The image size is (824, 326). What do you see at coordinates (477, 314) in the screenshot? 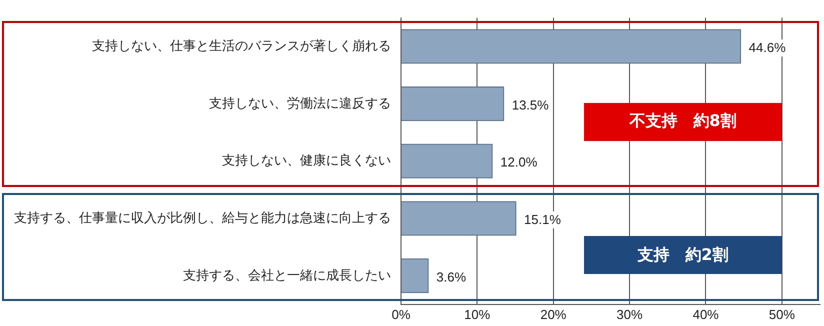
I see `x-tick-label: 10%` at bounding box center [477, 314].